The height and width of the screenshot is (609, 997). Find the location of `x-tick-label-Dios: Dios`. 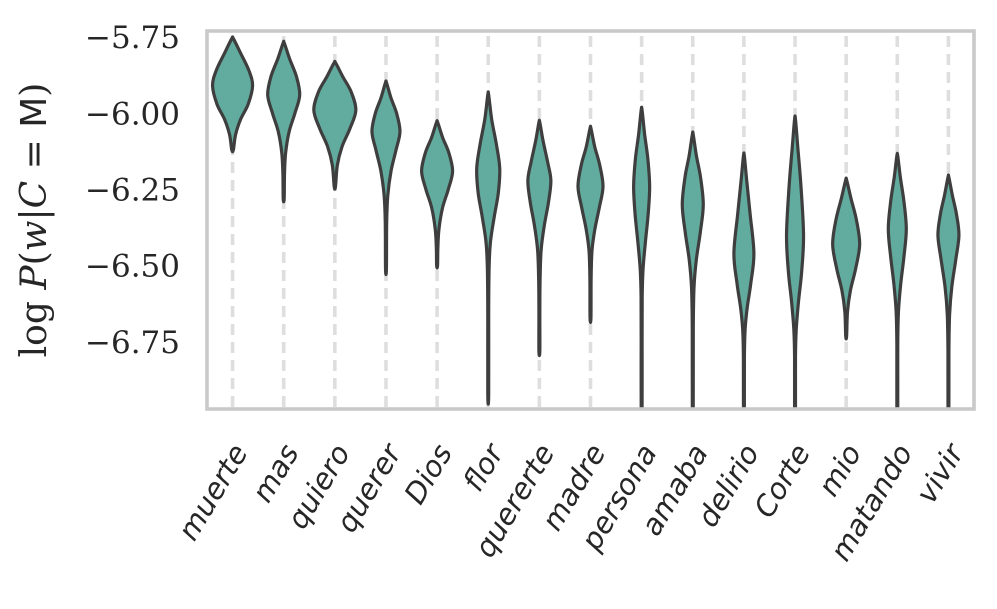

x-tick-label-Dios: Dios is located at coordinates (428, 474).